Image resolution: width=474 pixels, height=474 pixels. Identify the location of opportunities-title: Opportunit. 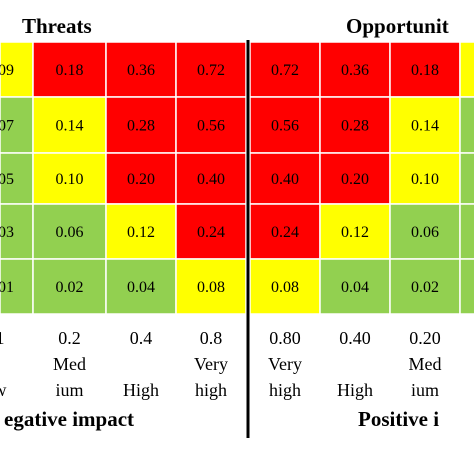
(397, 26).